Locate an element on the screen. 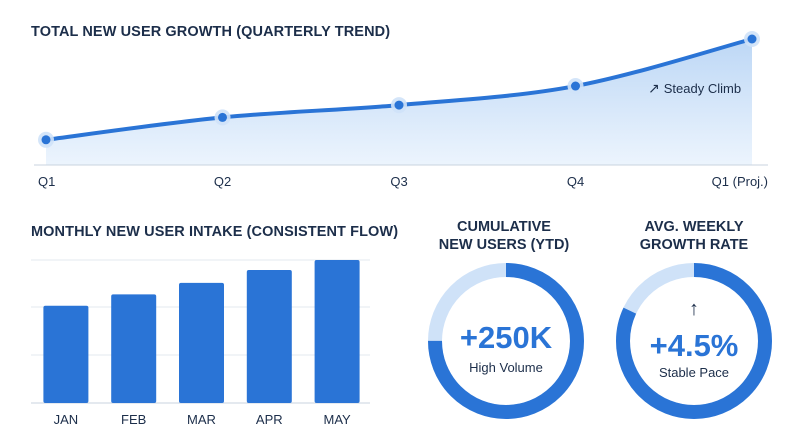  trend-up-icon: ↗ is located at coordinates (654, 88).